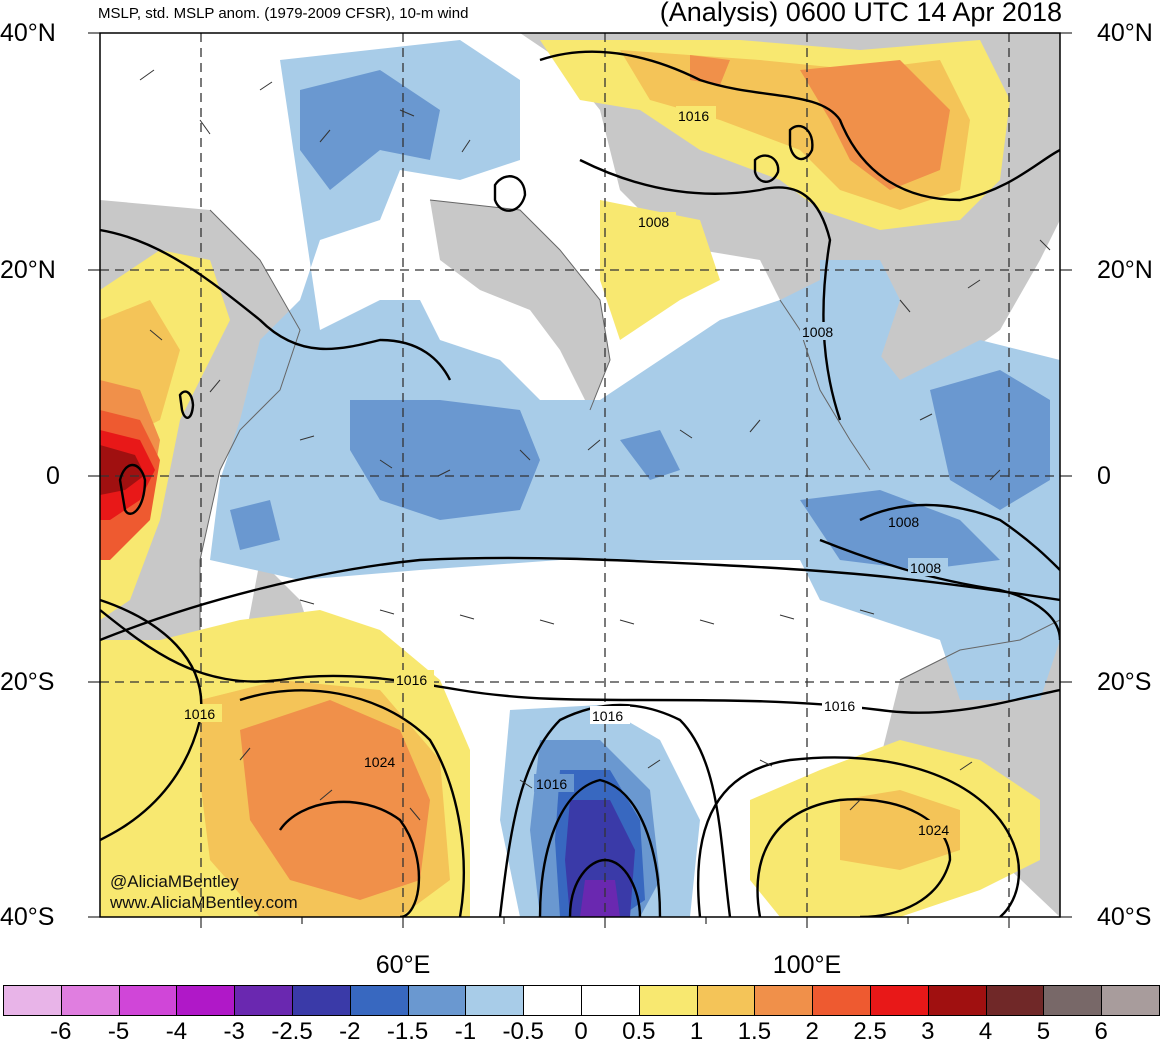 This screenshot has height=1046, width=1160. What do you see at coordinates (1124, 682) in the screenshot?
I see `lat-label-right: 20°S` at bounding box center [1124, 682].